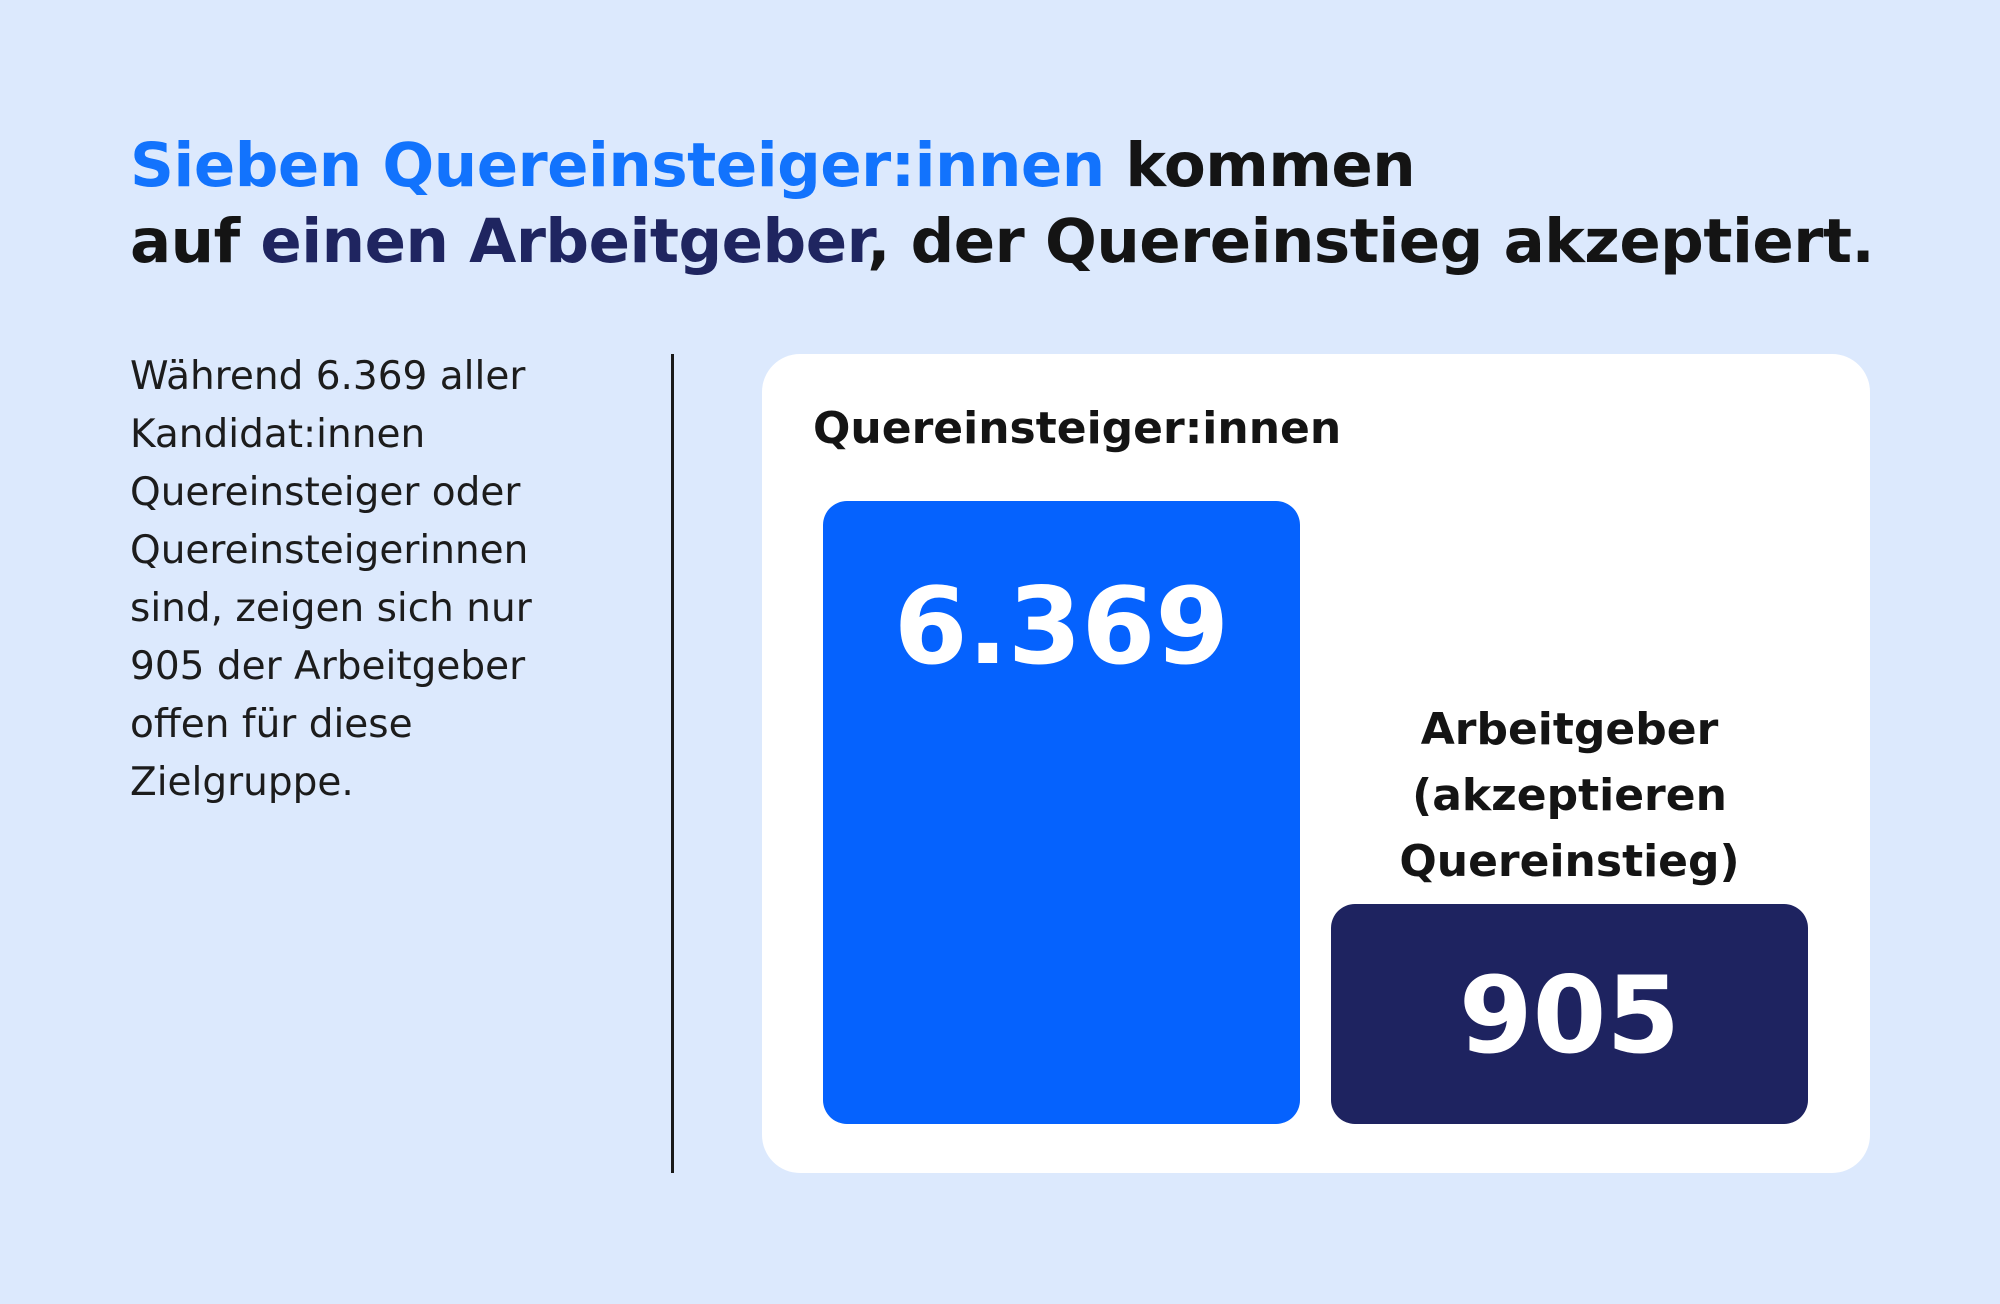 Image resolution: width=2000 pixels, height=1304 pixels. Describe the element at coordinates (564, 241) in the screenshot. I see `headline-highlight-employer: einen Arbeitgeber` at that location.